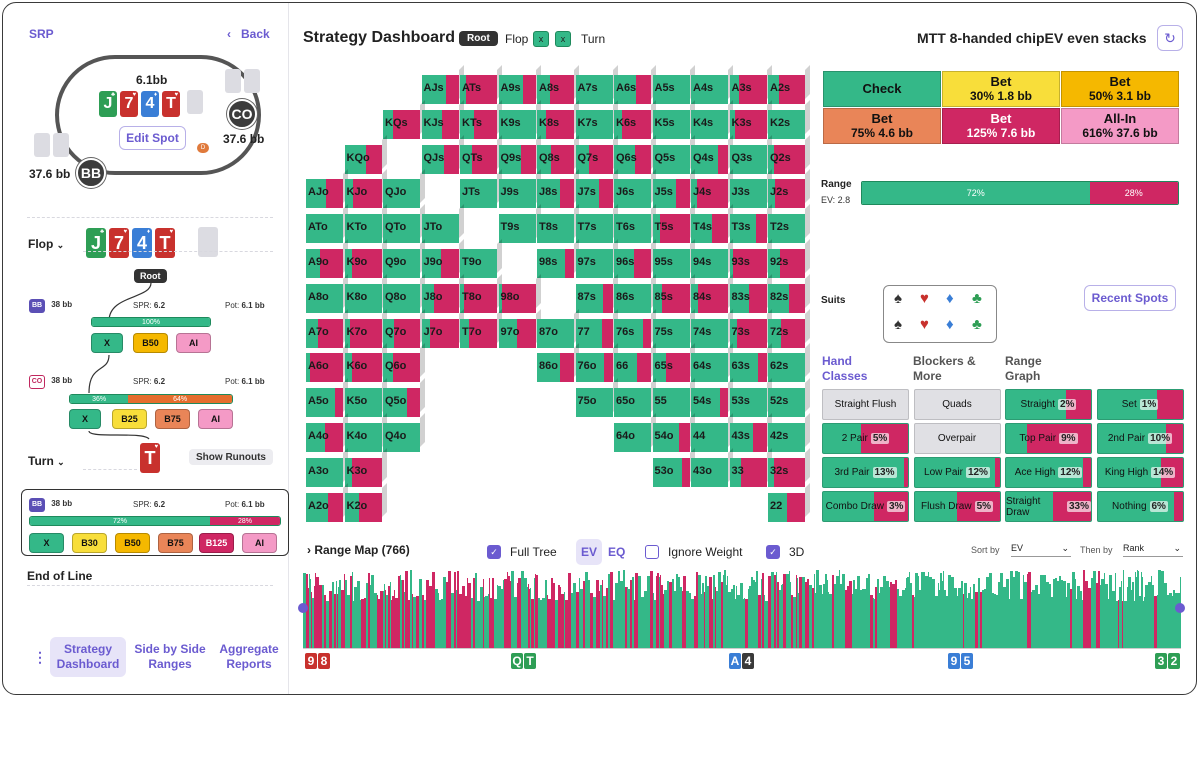  I want to click on hand-class-straight-draw: Straight Draw 33%, so click(1048, 506).